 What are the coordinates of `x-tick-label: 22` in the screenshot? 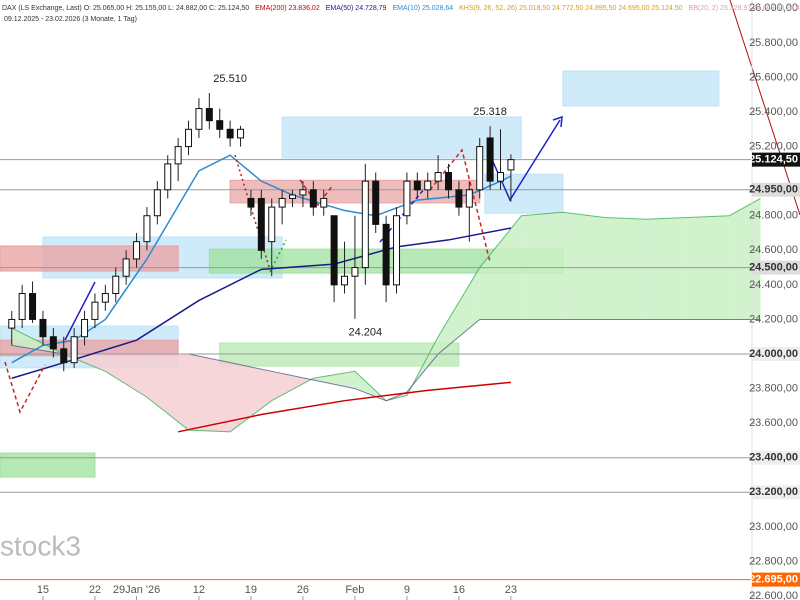 It's located at (95, 590).